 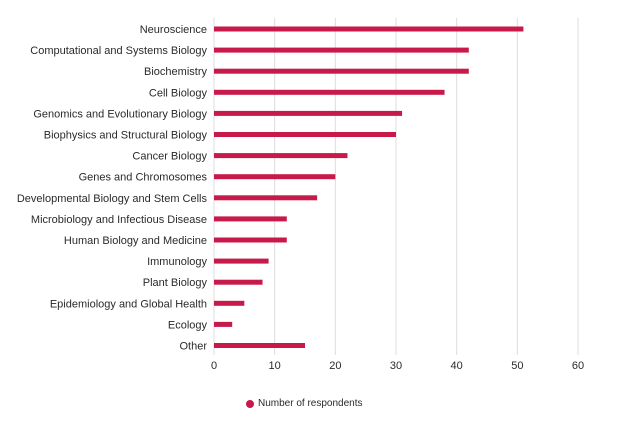 I want to click on category-label: Computational and Systems Biology, so click(x=118, y=51).